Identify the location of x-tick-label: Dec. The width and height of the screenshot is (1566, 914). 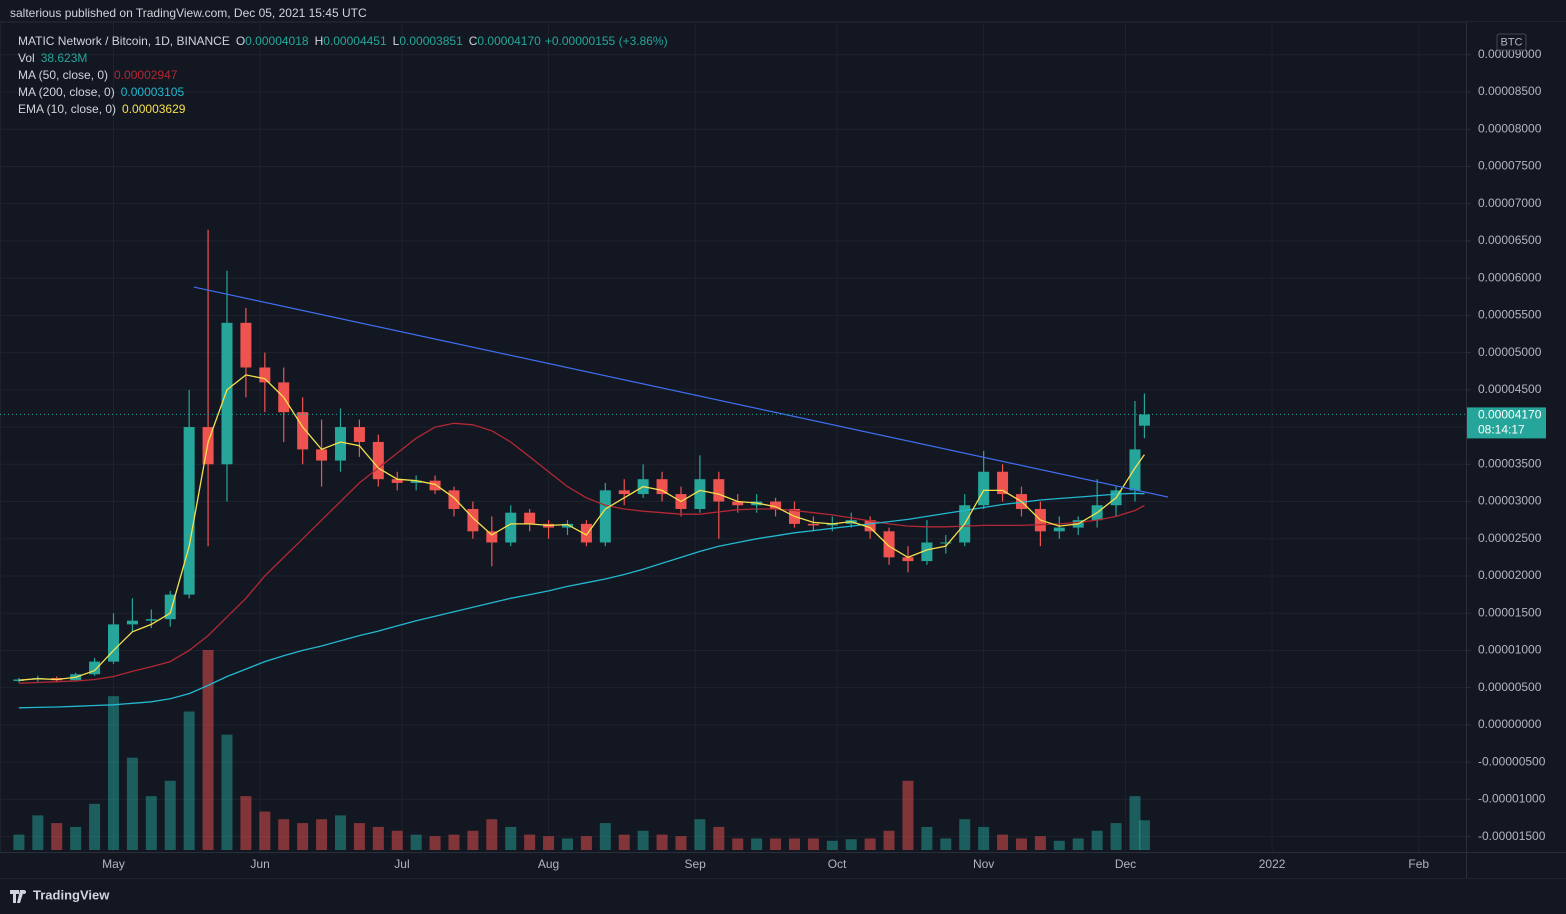
(1125, 864).